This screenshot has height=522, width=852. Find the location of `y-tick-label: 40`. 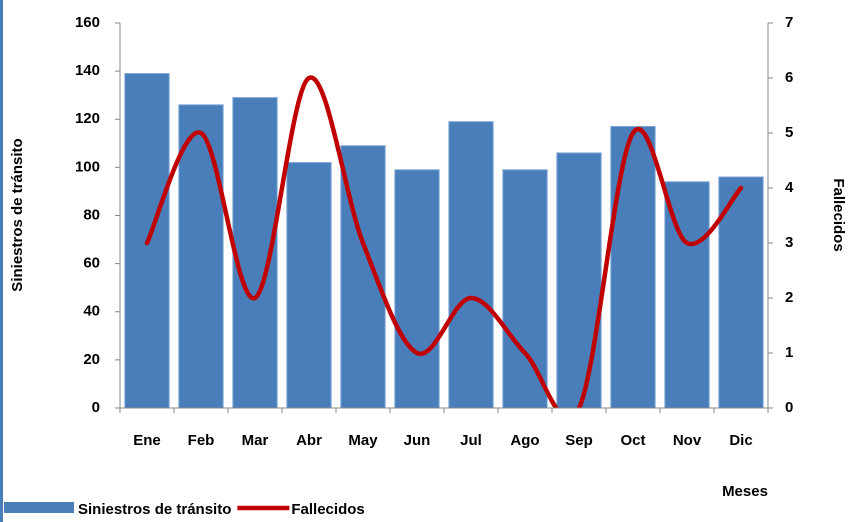

y-tick-label: 40 is located at coordinates (91, 311).